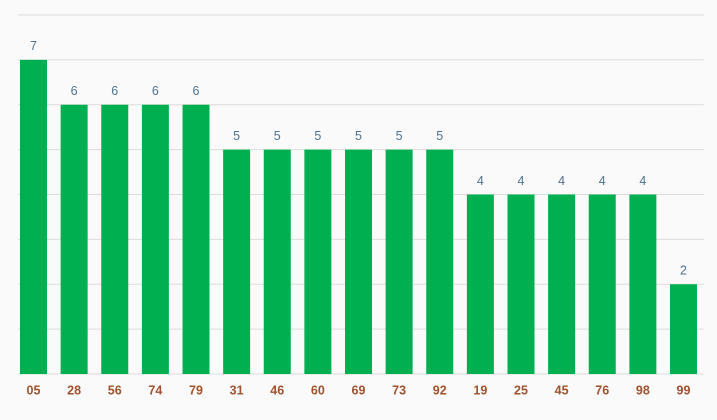 This screenshot has height=420, width=717. I want to click on x-tick-label: 56, so click(115, 390).